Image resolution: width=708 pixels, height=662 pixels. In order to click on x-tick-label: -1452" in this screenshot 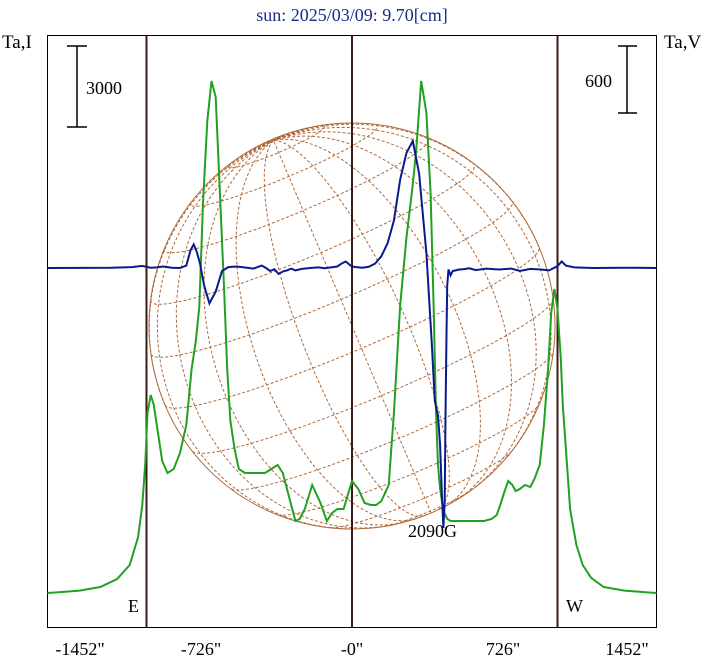, I will do `click(79, 649)`.